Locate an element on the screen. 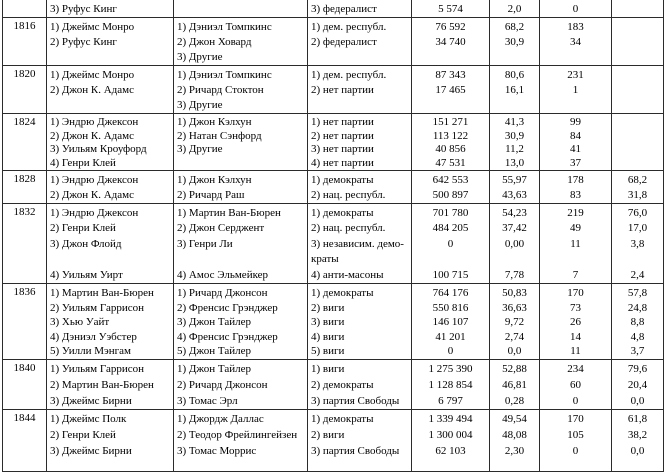 This screenshot has height=472, width=667. party-line: 2) демократы is located at coordinates (342, 384).